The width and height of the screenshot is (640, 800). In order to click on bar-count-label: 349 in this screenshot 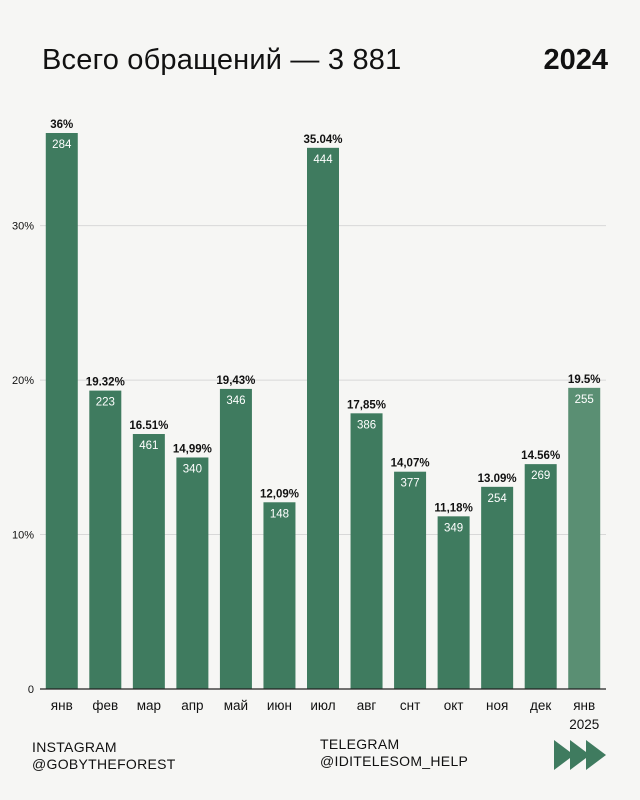, I will do `click(453, 528)`.